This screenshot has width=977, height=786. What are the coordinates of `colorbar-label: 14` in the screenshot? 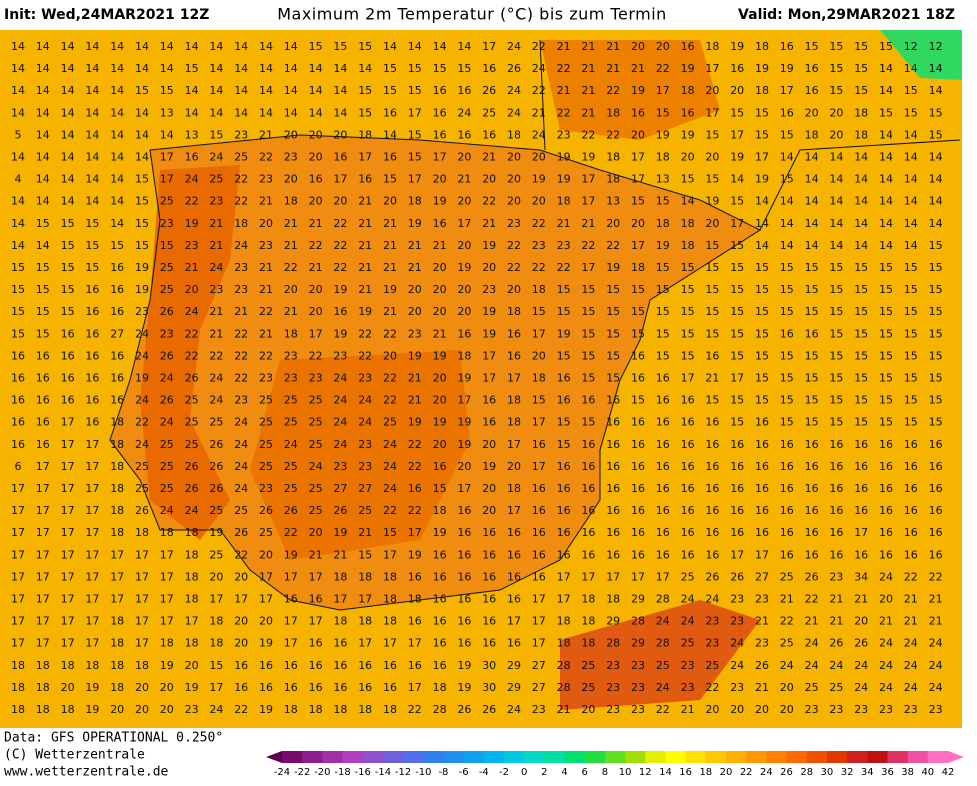 It's located at (665, 772).